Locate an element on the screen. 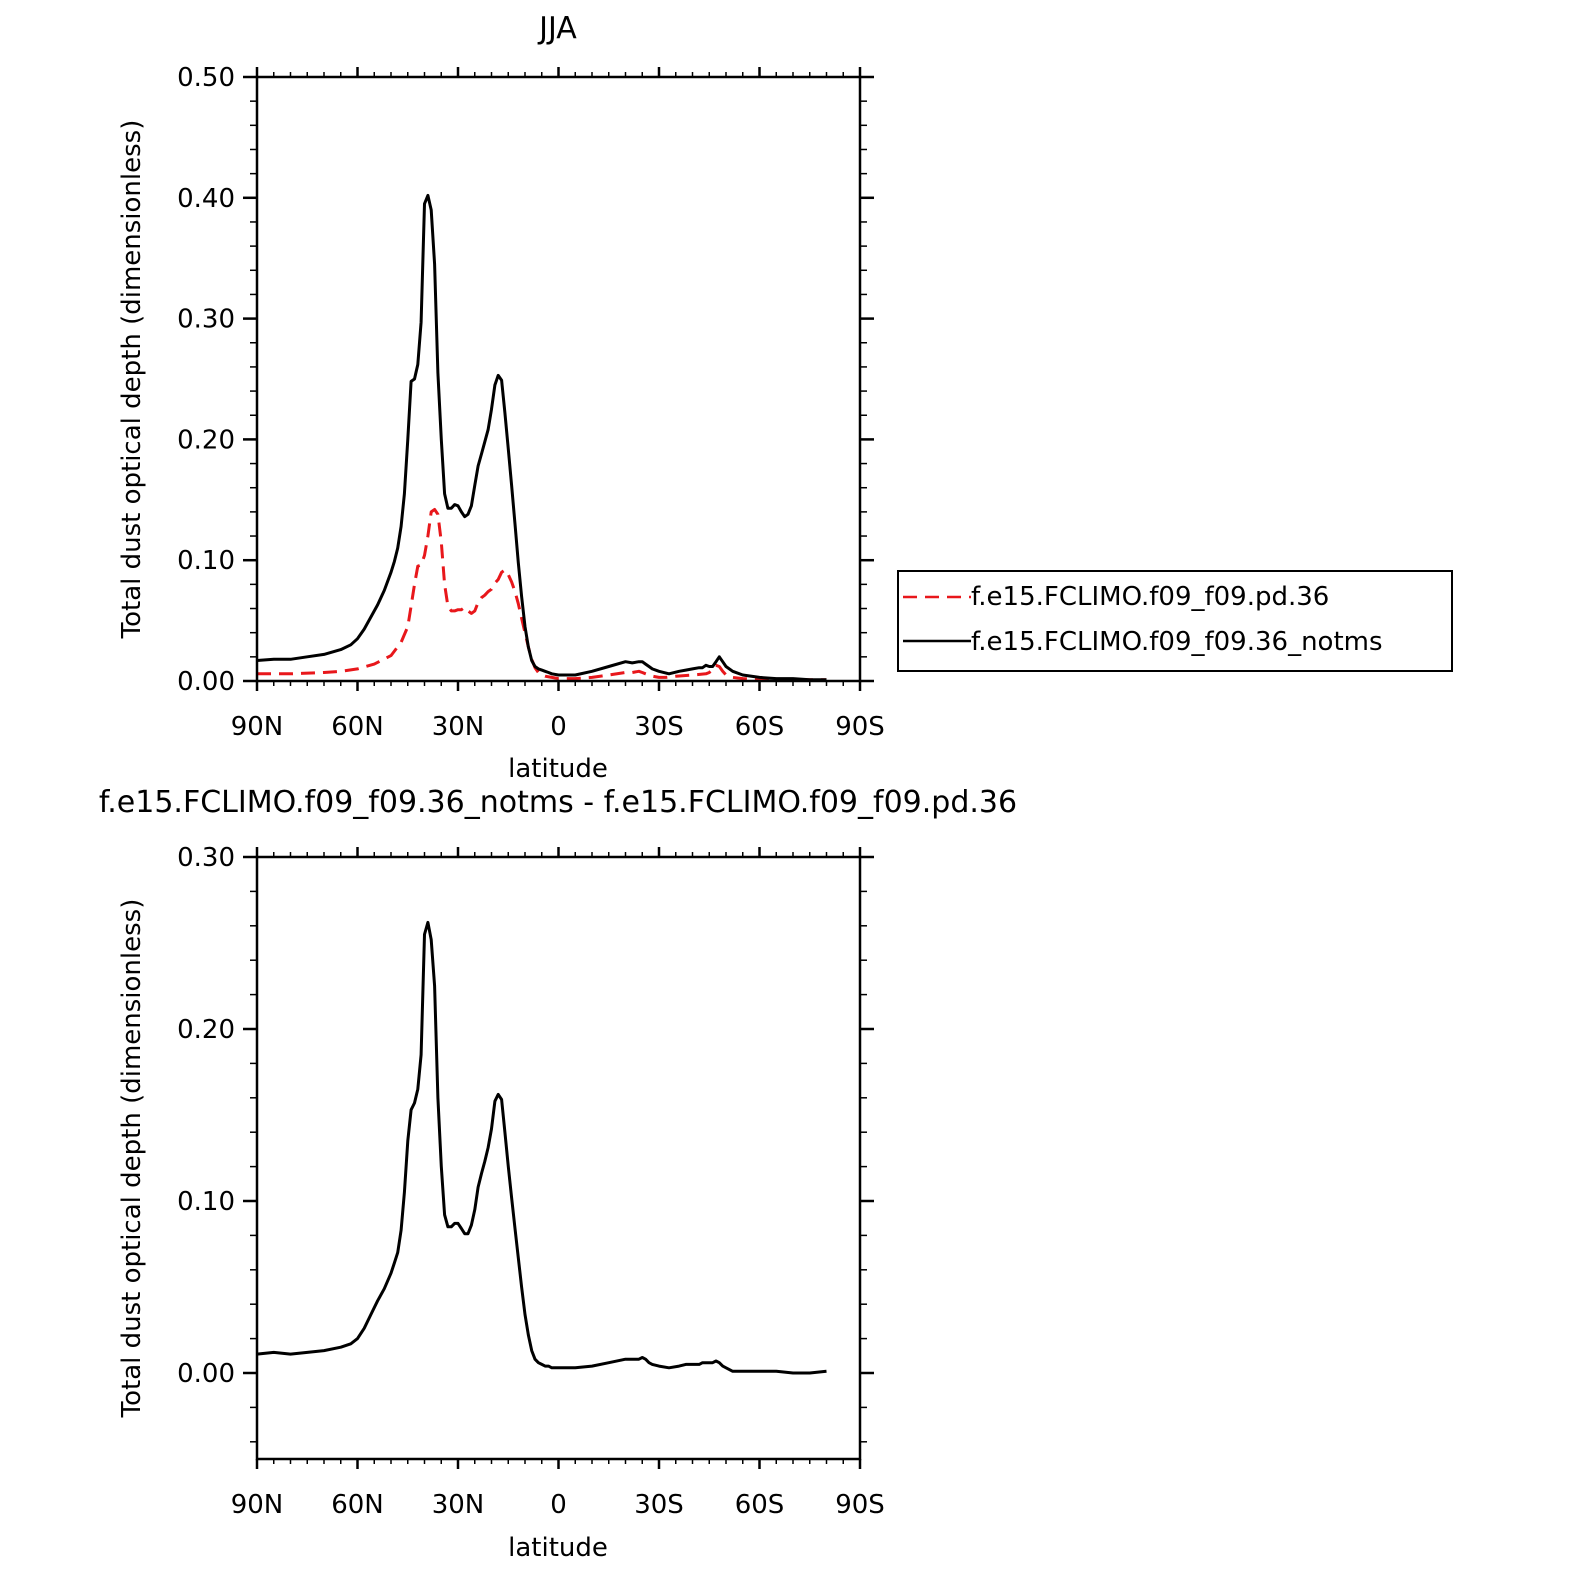 The width and height of the screenshot is (1574, 1585). bottom-y-tick-label: 0.30 is located at coordinates (206, 858).